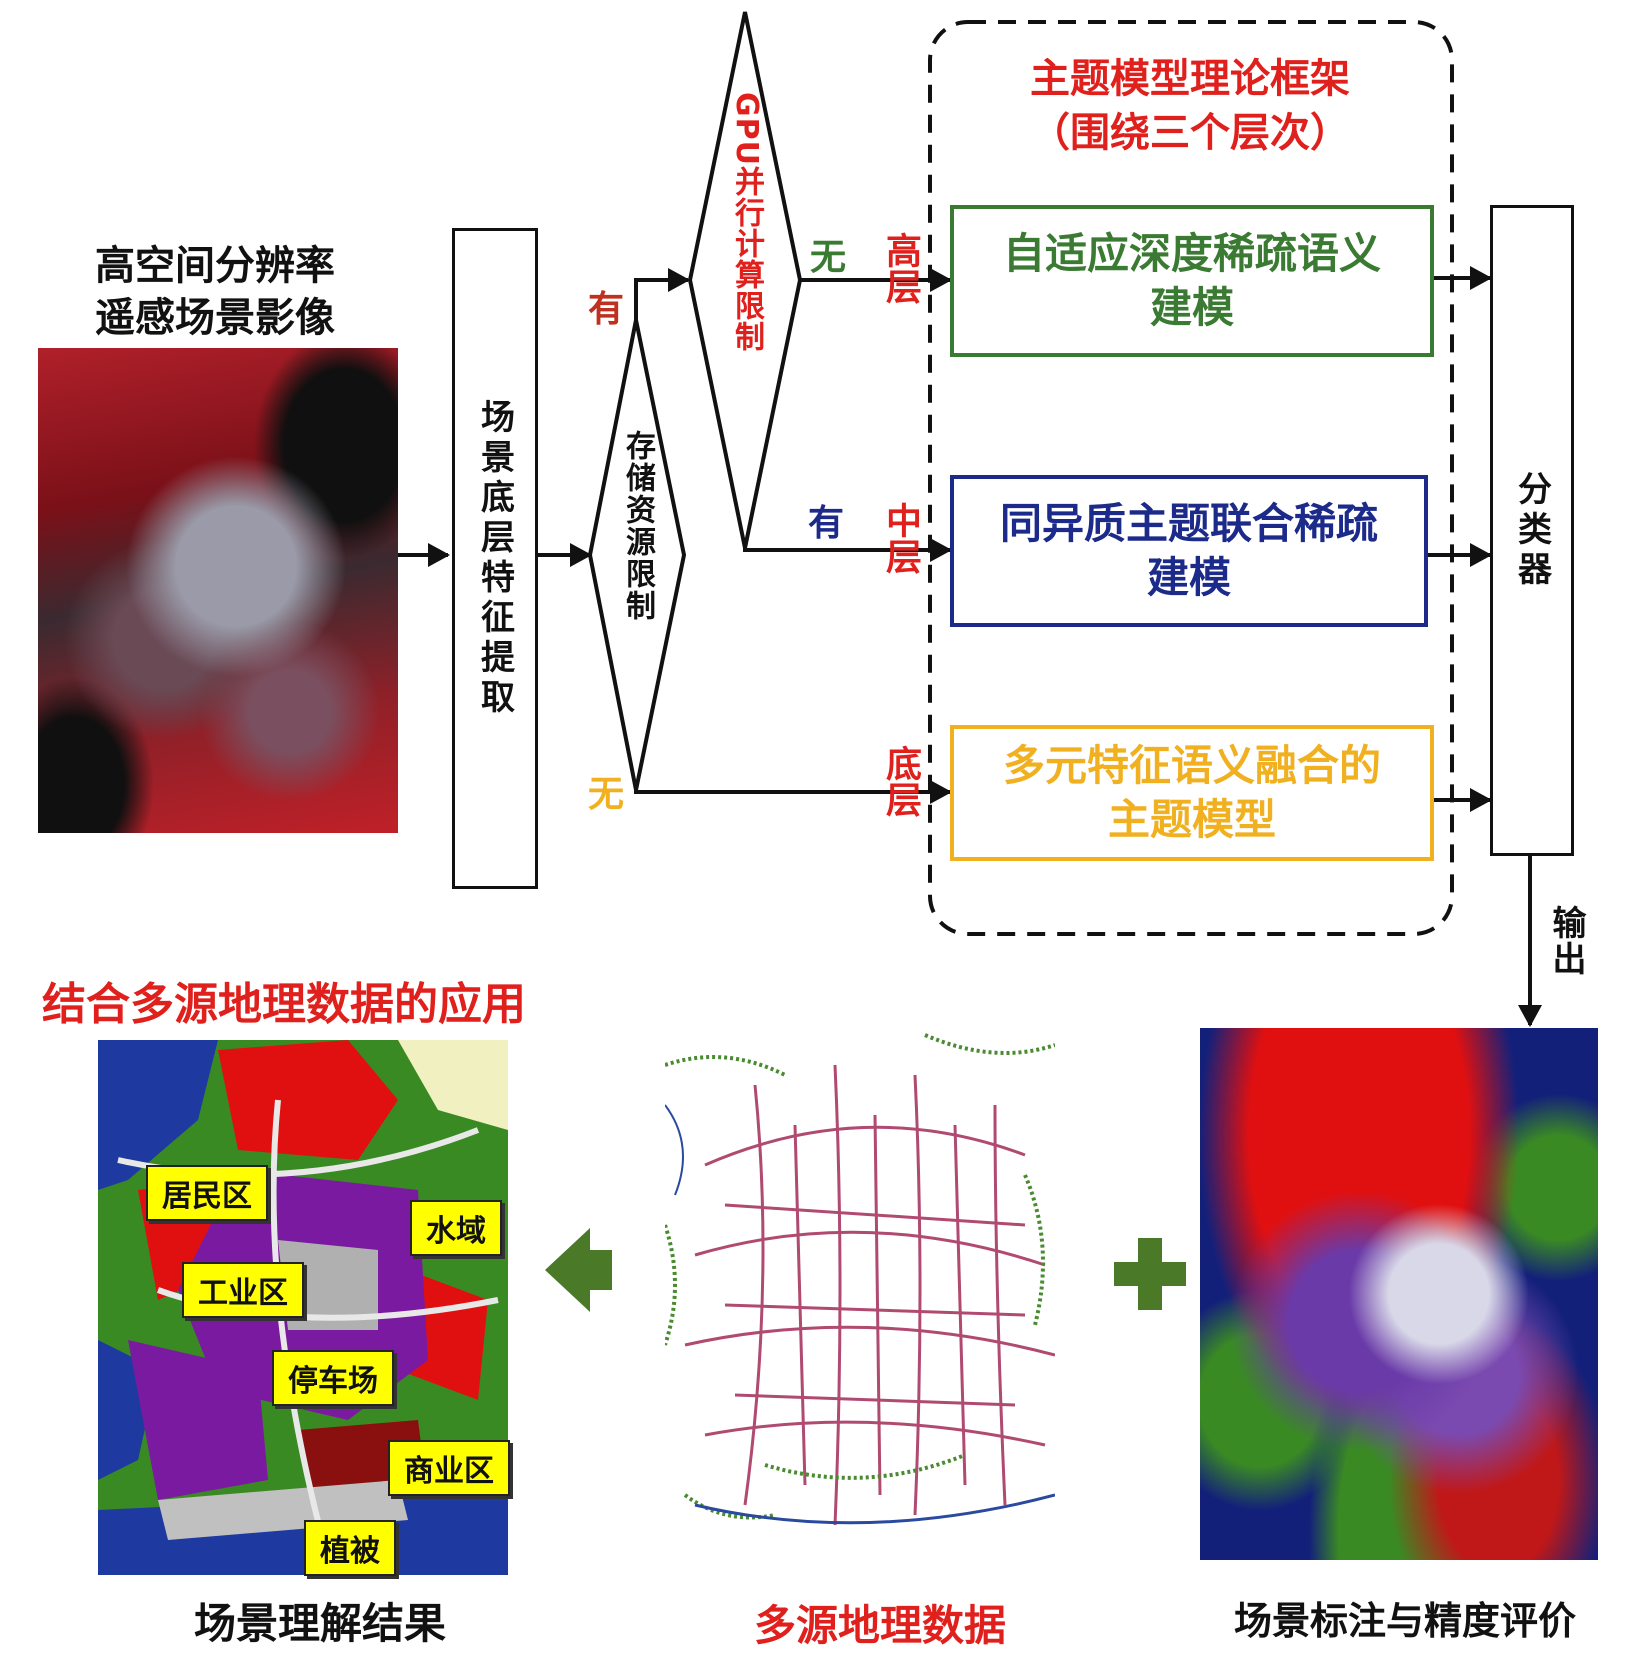  Describe the element at coordinates (319, 1623) in the screenshot. I see `caption-result: 场景理解结果` at that location.